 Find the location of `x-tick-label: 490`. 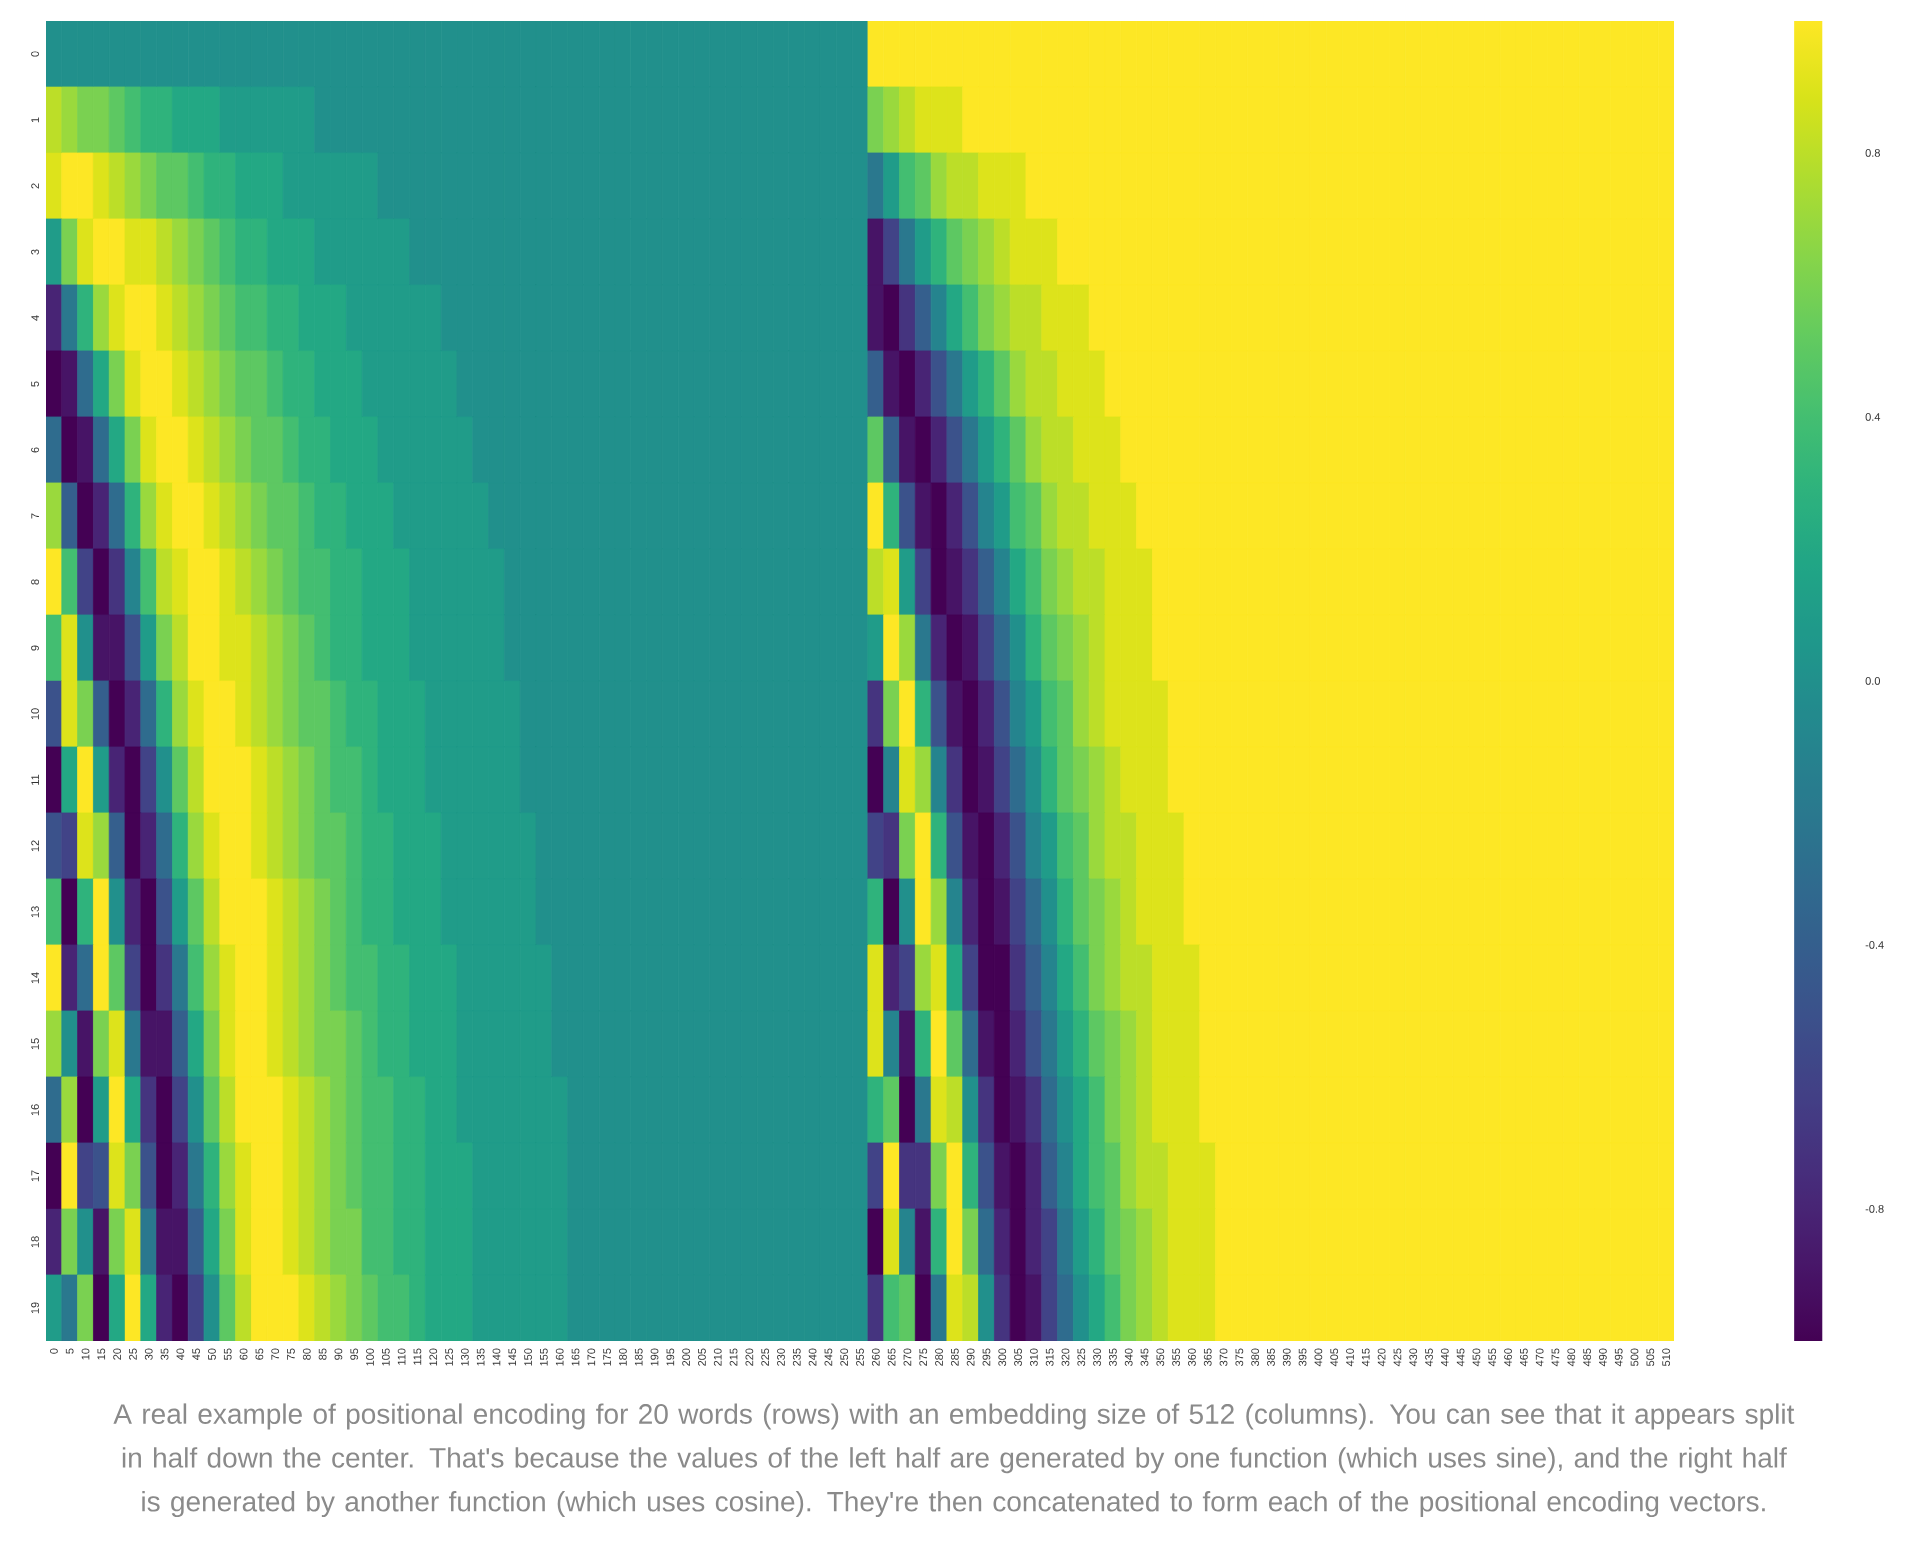

x-tick-label: 490 is located at coordinates (1602, 1357).